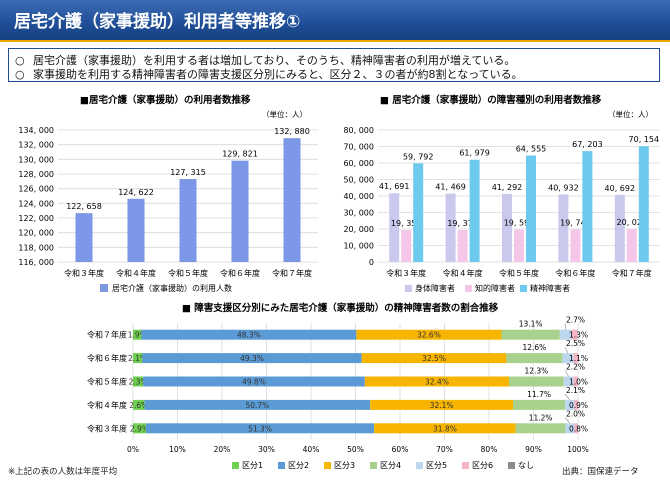 Image resolution: width=670 pixels, height=502 pixels. I want to click on data-label: 40, 692, so click(620, 188).